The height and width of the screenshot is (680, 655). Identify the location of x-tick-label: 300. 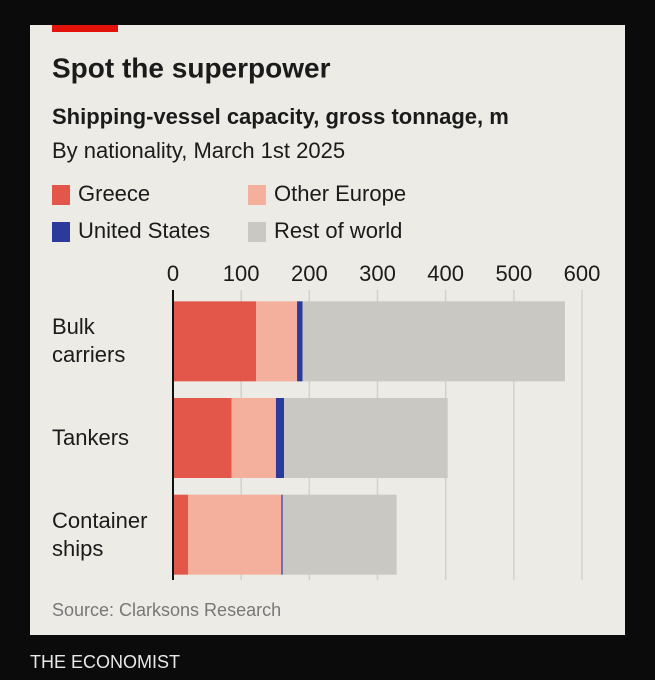
(377, 273).